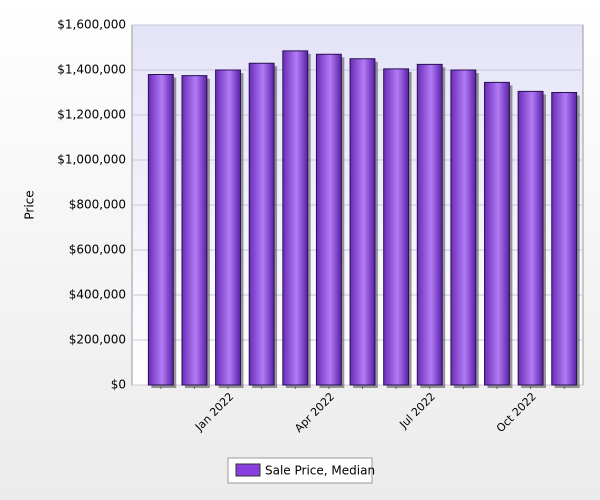  I want to click on y-tick-label: $1,400,000, so click(91, 70).